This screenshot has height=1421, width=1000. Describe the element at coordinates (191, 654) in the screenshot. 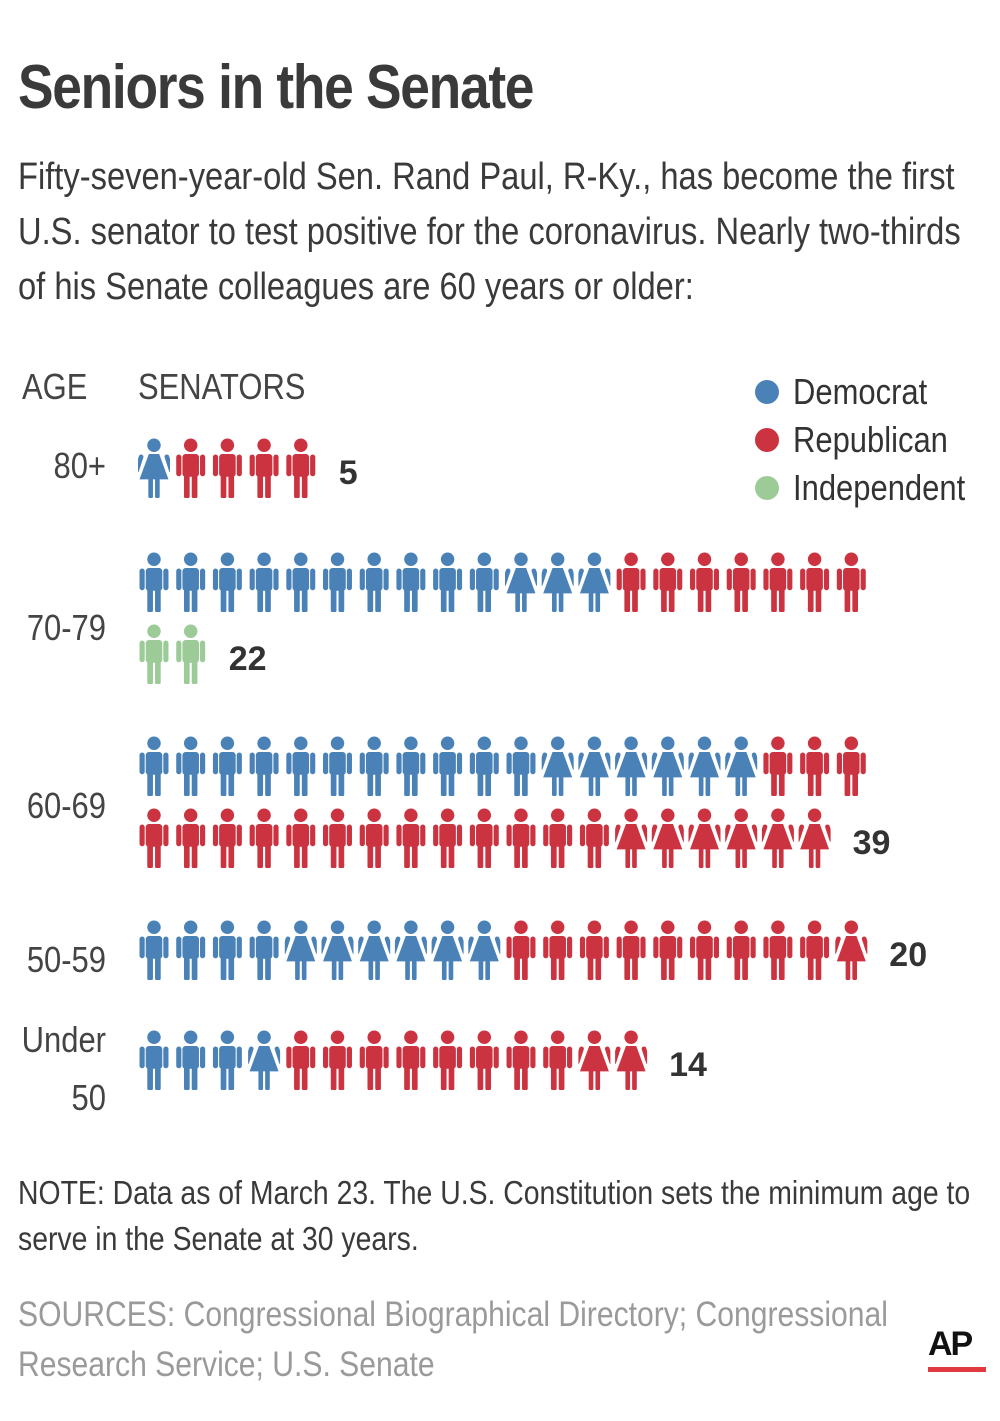

I see `independent-man-icon` at that location.